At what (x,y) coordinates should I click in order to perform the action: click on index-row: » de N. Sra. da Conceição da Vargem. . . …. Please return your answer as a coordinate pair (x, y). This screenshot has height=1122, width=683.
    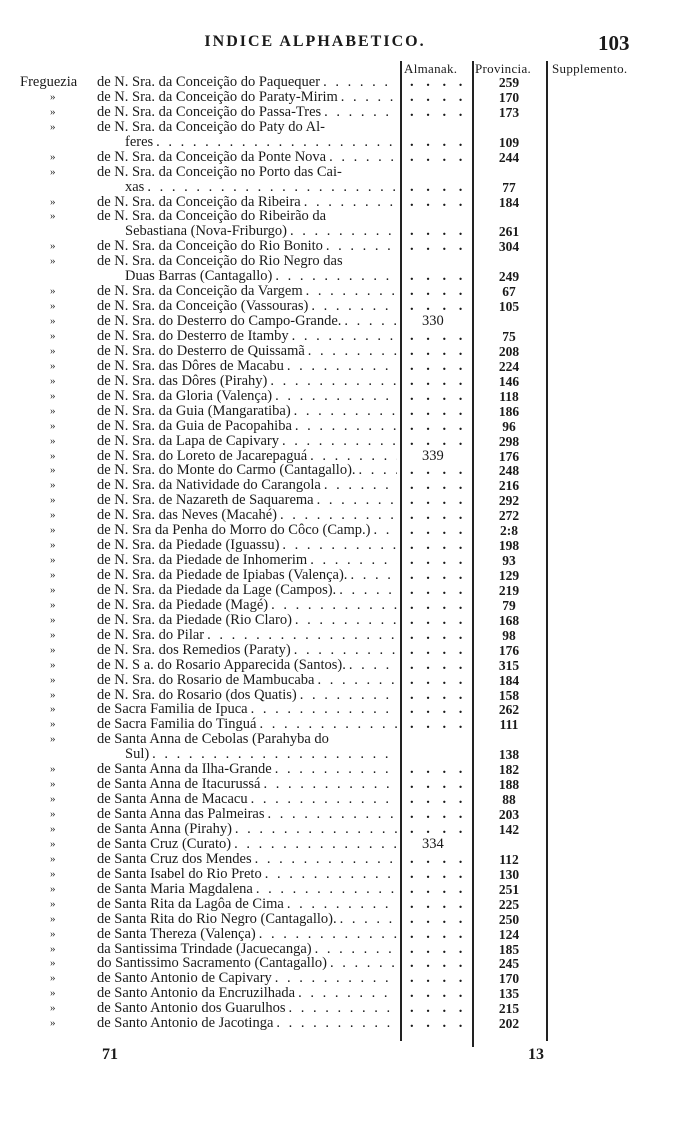
    Looking at the image, I should click on (341, 291).